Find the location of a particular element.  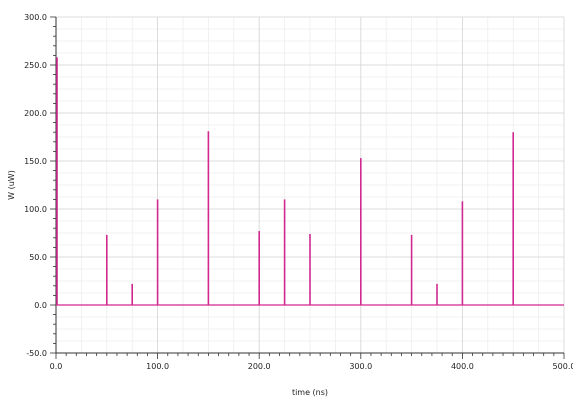

y-tick-label: 50.0 is located at coordinates (38, 257).